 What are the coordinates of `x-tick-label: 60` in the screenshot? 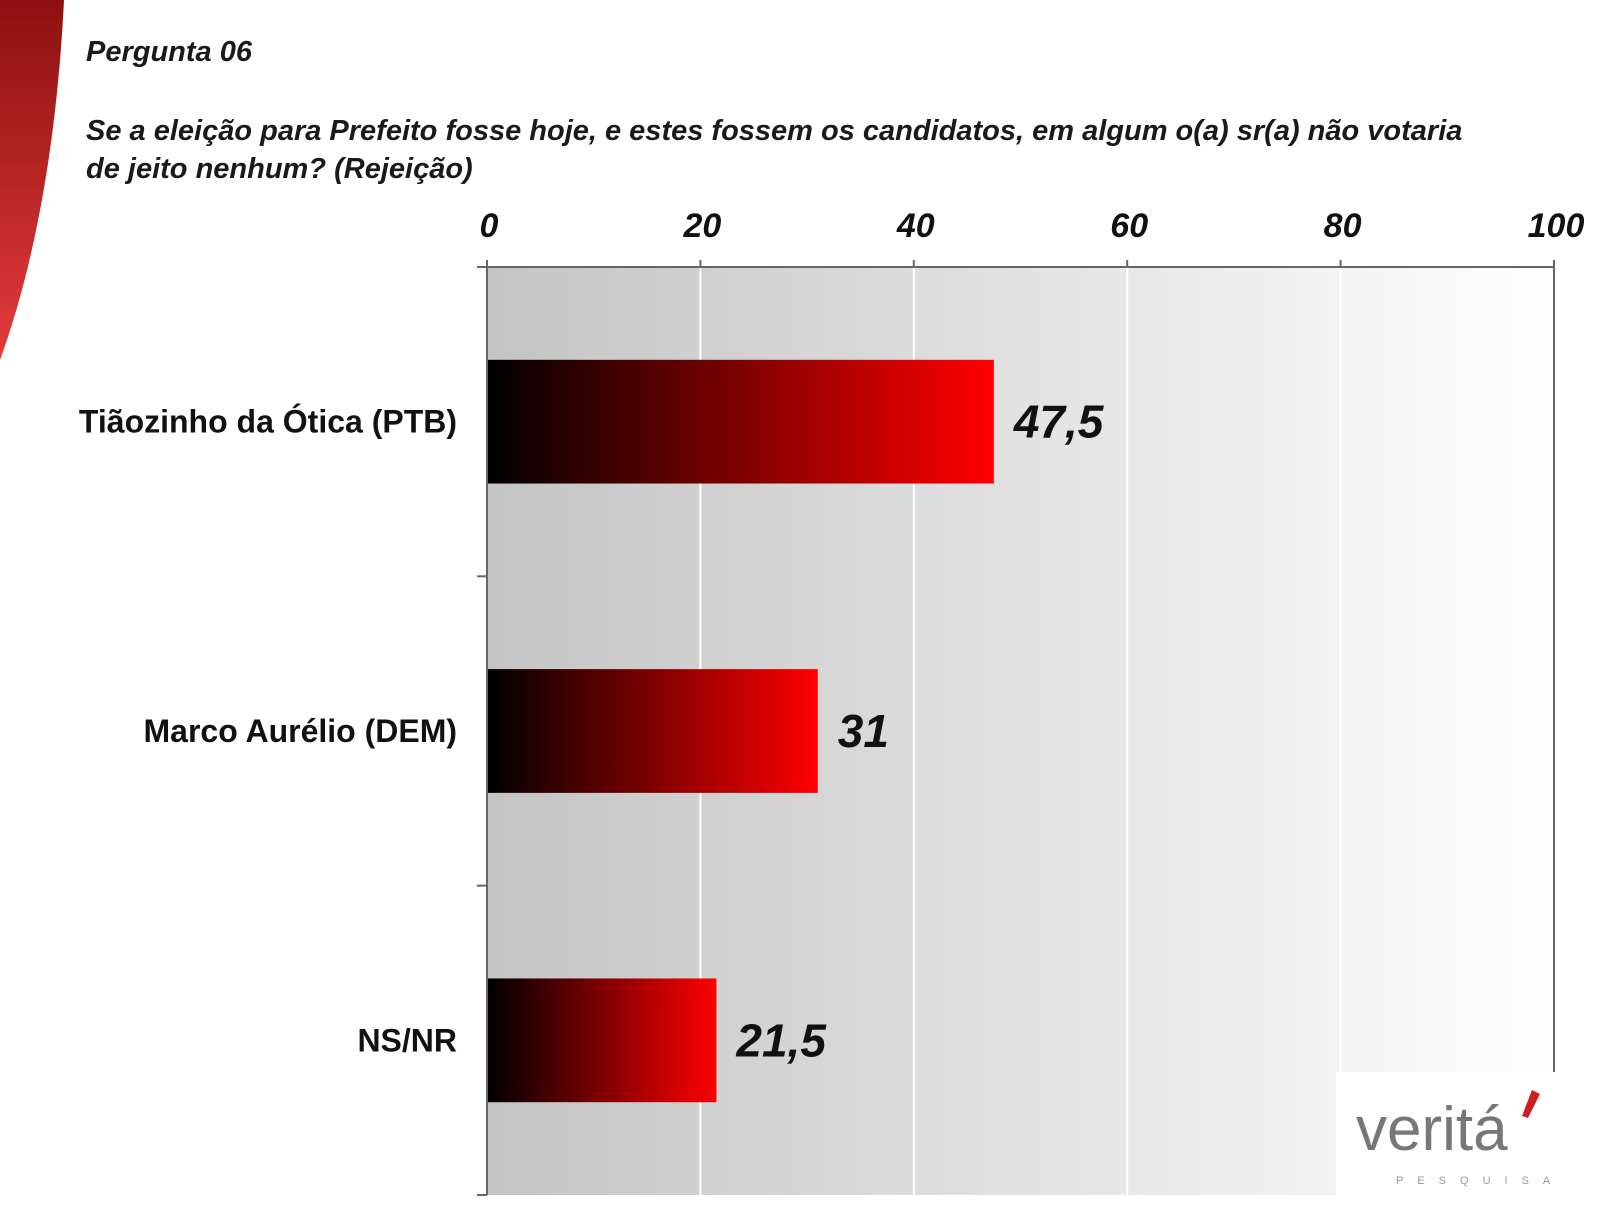 It's located at (1129, 226).